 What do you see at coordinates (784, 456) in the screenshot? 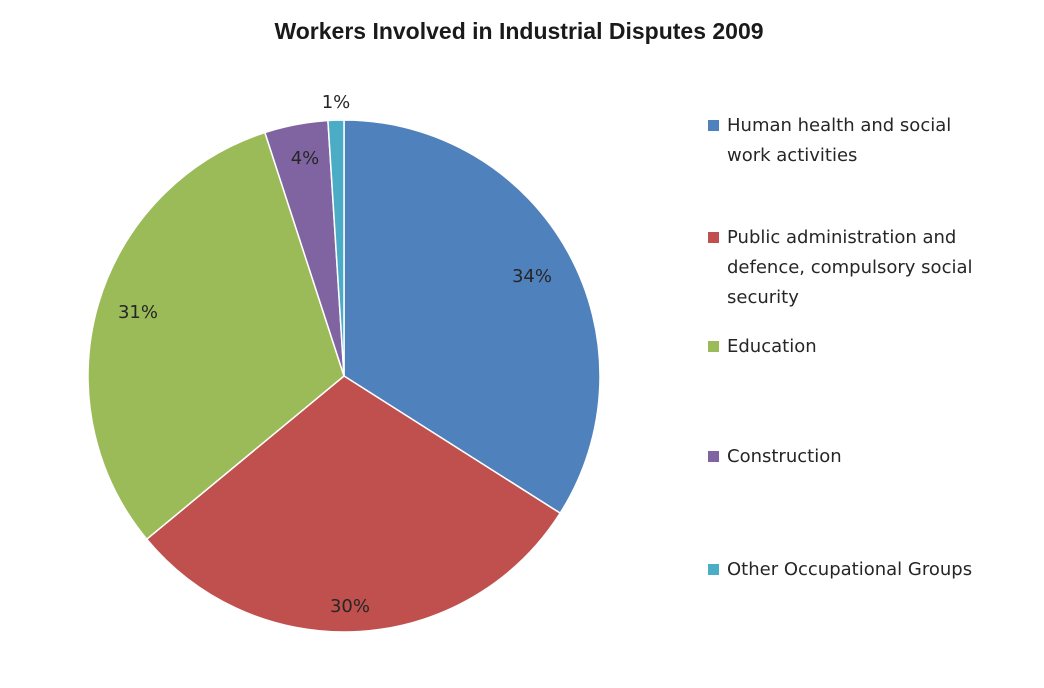
I see `legend-label: Construction` at bounding box center [784, 456].